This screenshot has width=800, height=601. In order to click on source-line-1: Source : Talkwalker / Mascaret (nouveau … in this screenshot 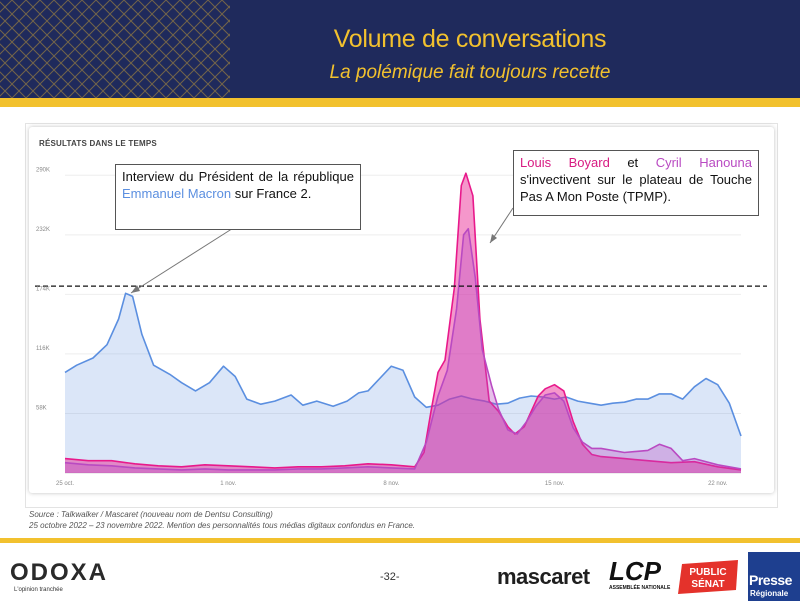, I will do `click(151, 514)`.